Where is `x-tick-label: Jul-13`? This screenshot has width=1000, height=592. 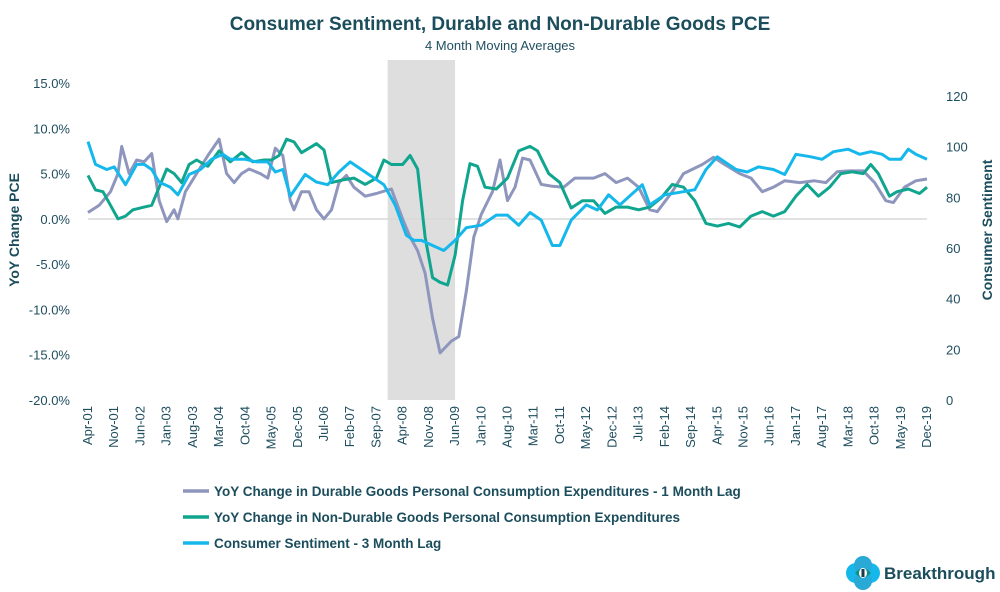 x-tick-label: Jul-13 is located at coordinates (638, 423).